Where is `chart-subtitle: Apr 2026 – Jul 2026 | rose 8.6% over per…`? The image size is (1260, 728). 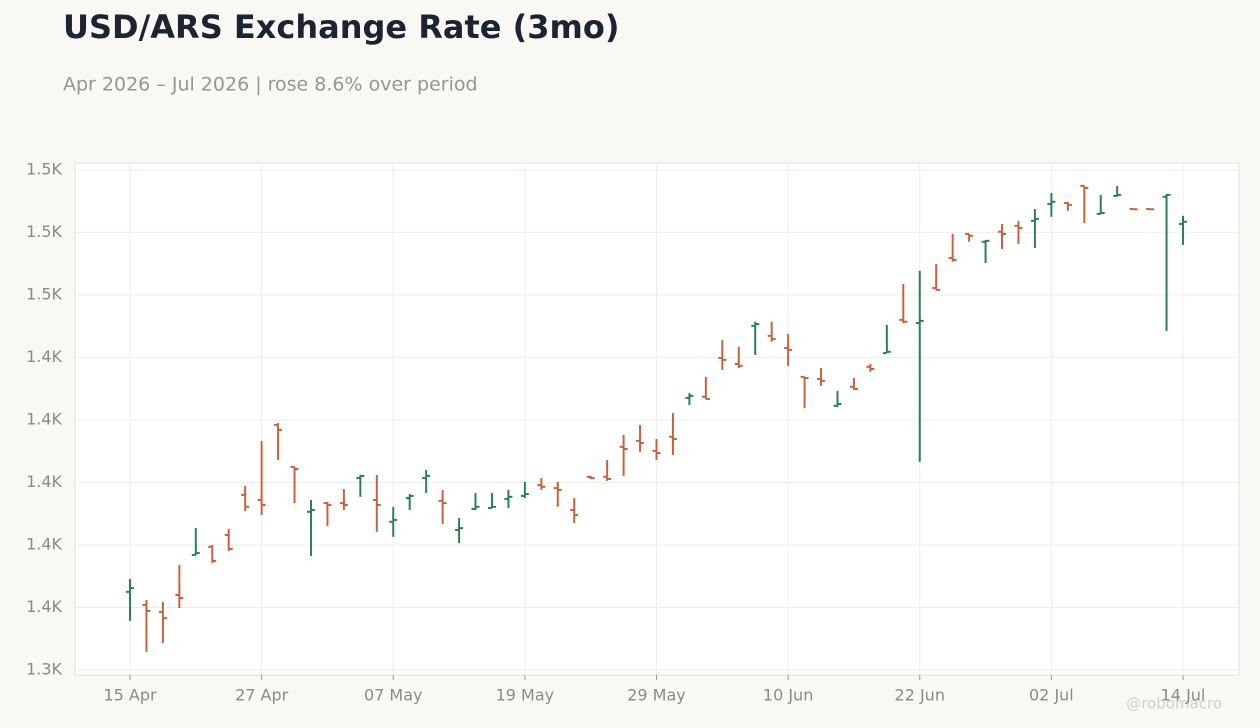 chart-subtitle: Apr 2026 – Jul 2026 | rose 8.6% over per… is located at coordinates (270, 85).